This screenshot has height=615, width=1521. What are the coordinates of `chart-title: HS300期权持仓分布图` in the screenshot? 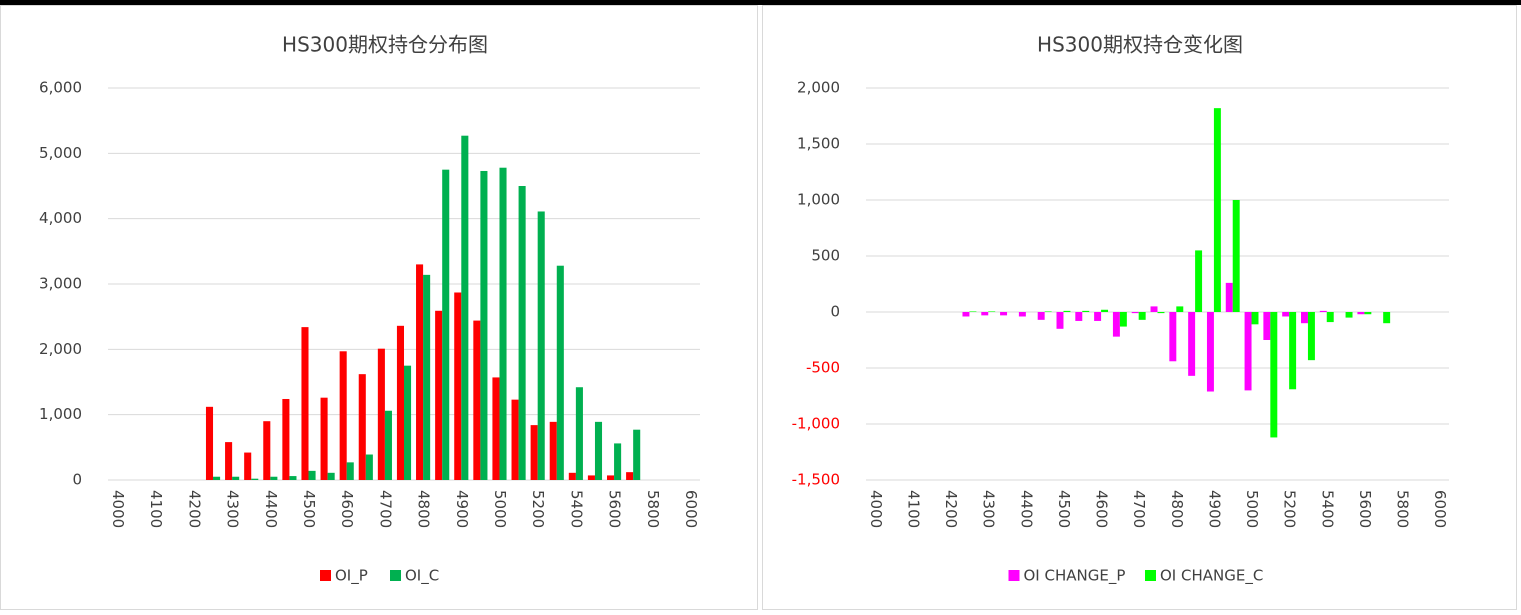 It's located at (385, 45).